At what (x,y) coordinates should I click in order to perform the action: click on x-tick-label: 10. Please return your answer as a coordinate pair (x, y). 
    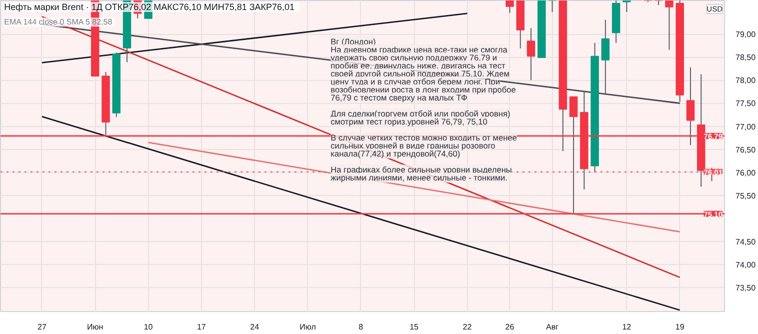
    Looking at the image, I should click on (149, 327).